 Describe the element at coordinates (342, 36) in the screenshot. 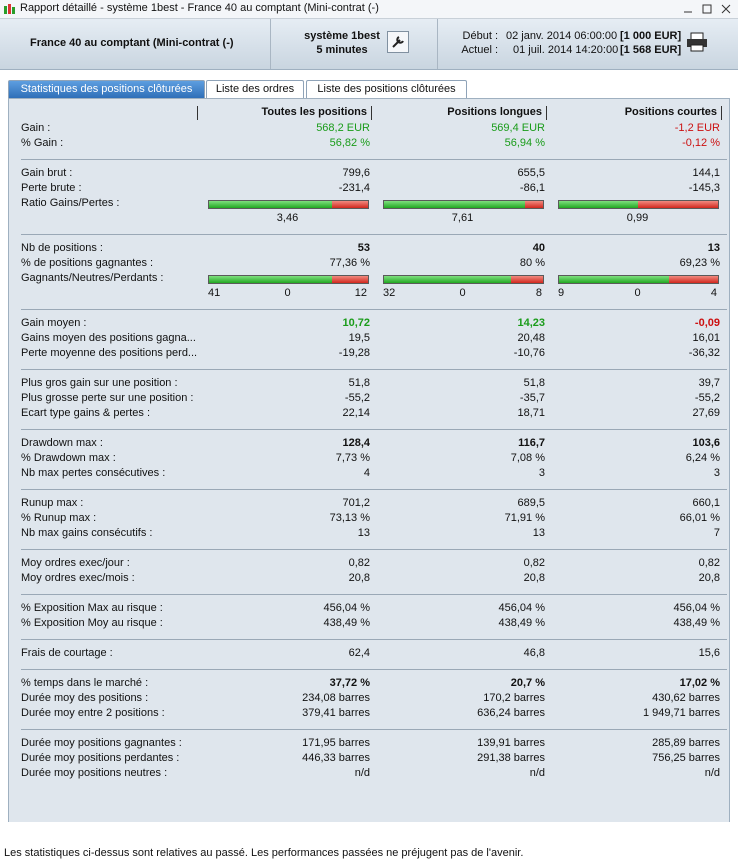

I see `system: système 1best` at that location.